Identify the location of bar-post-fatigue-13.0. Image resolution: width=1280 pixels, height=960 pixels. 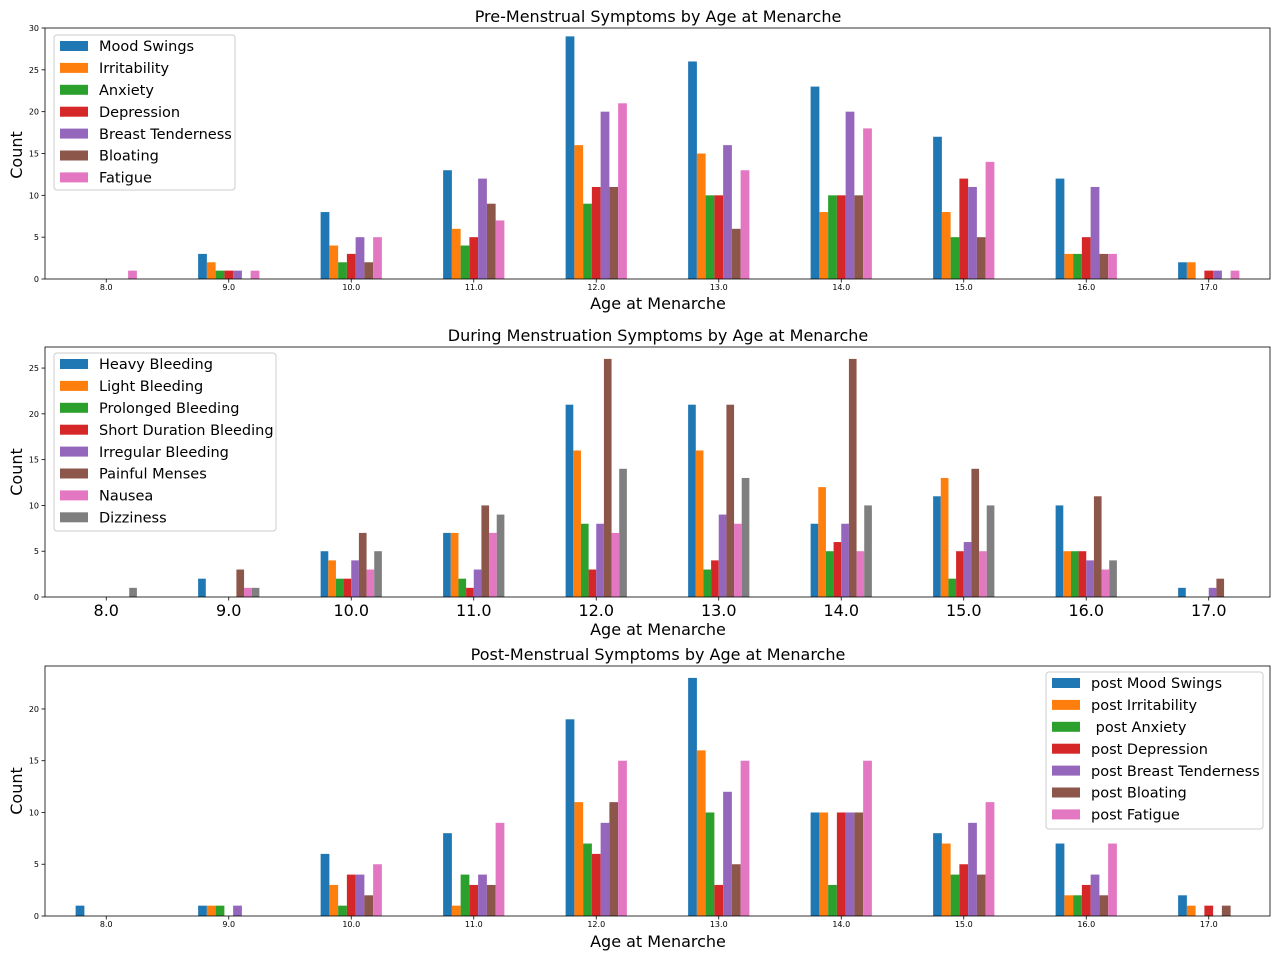
(745, 838).